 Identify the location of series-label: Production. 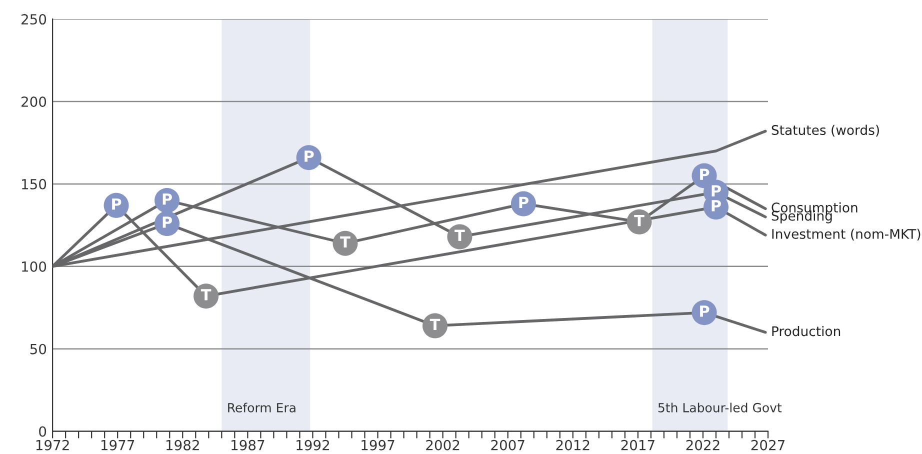
(806, 331).